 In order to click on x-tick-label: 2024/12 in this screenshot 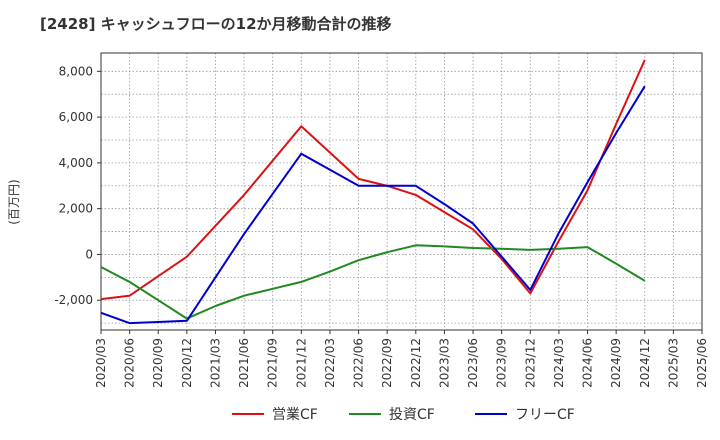, I will do `click(645, 363)`.